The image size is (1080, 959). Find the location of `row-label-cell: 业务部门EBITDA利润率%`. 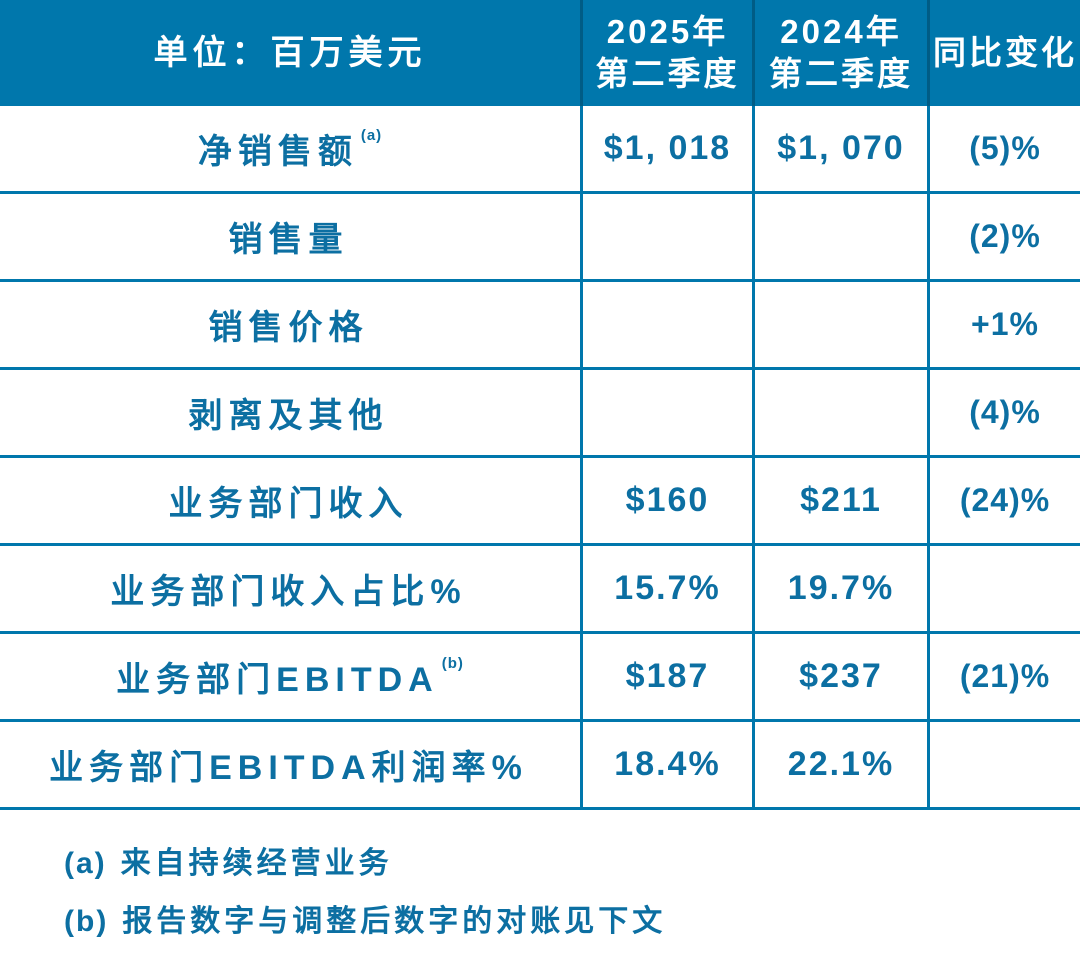

row-label-cell: 业务部门EBITDA利润率% is located at coordinates (291, 764).